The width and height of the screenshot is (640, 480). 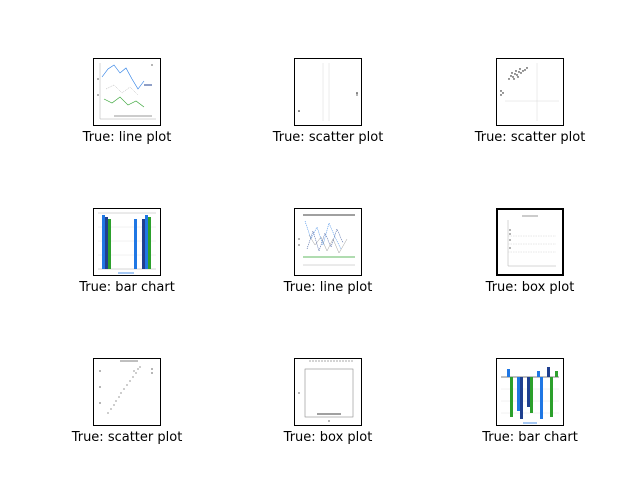 I want to click on thumbnail-cell-6: True: box plot, so click(x=530, y=251).